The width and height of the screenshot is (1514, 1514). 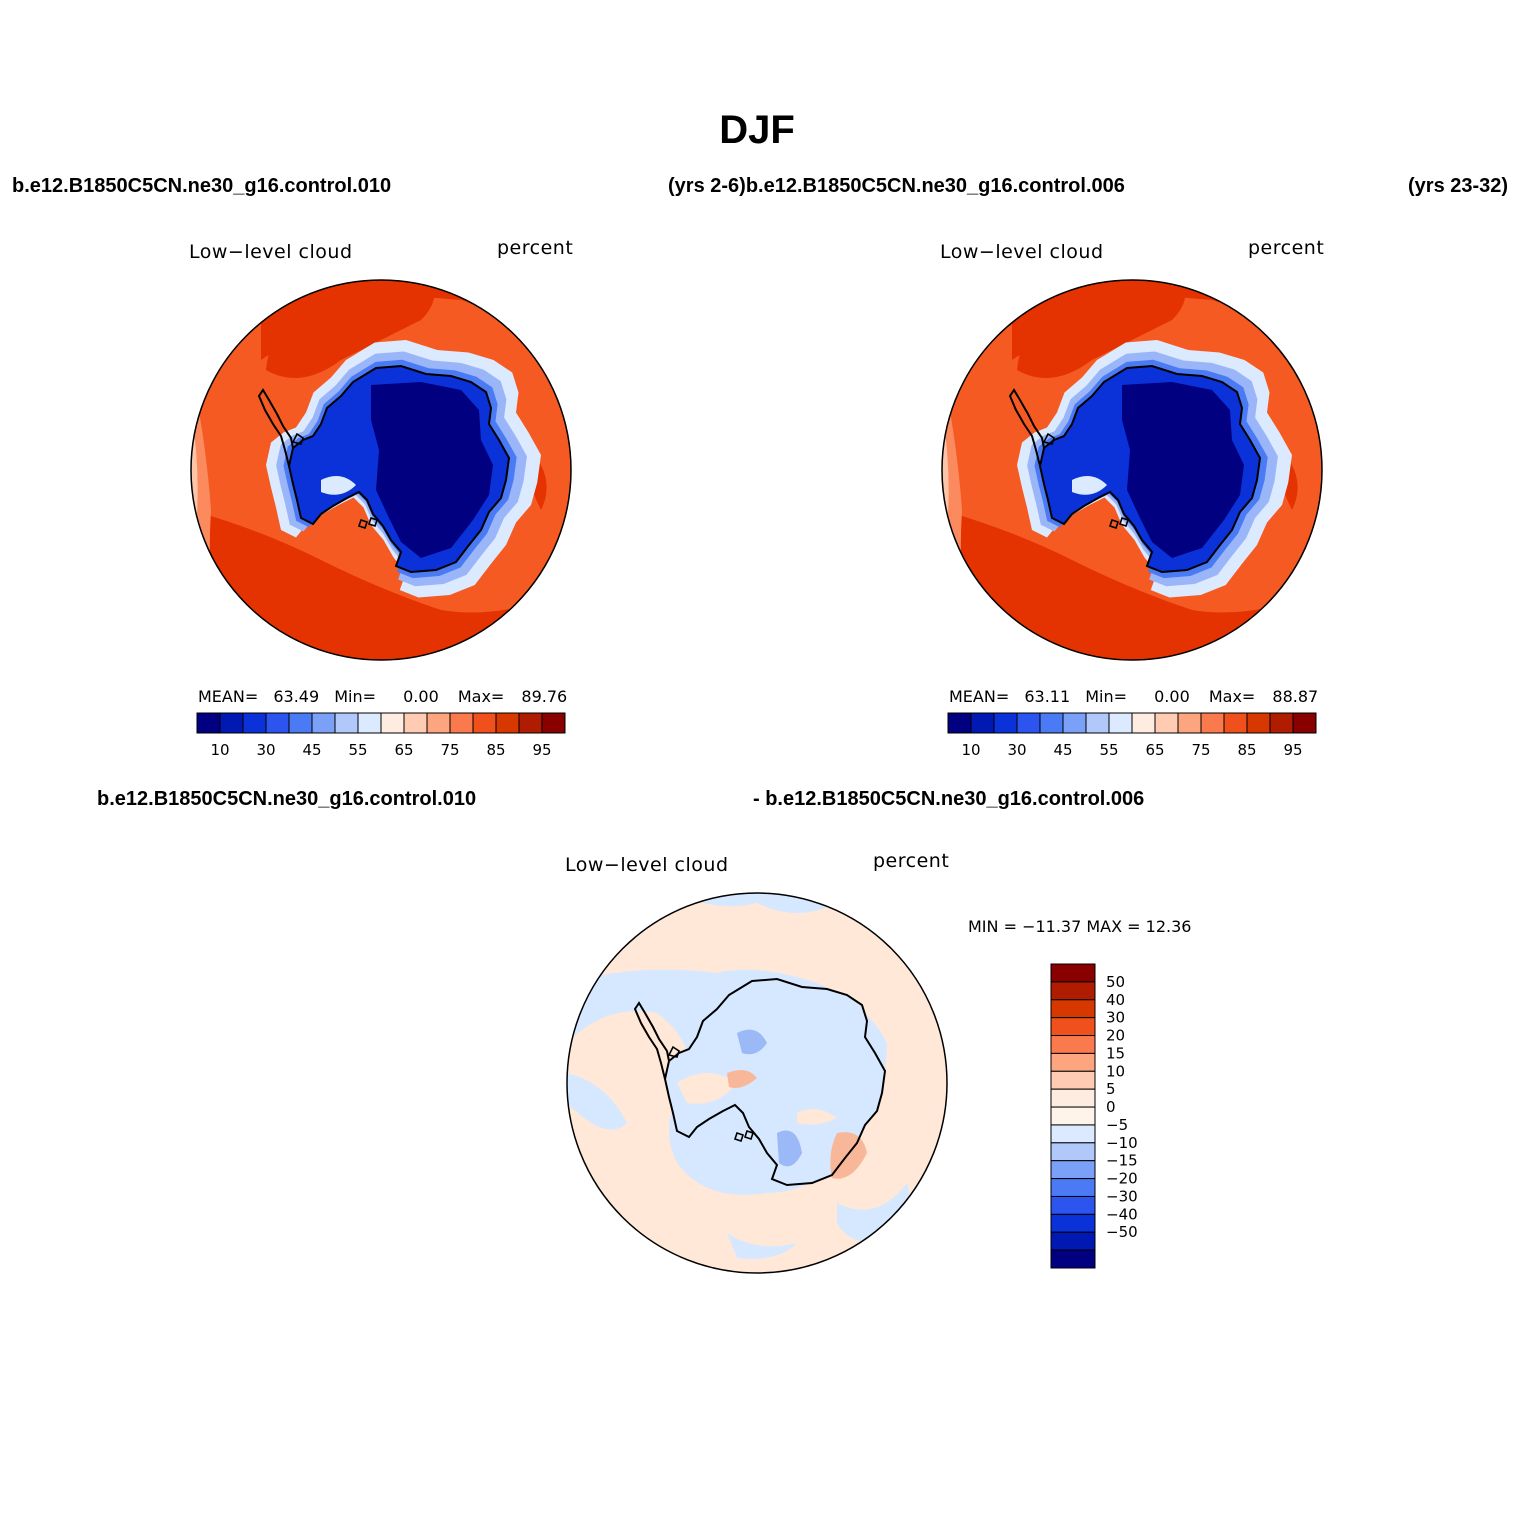 What do you see at coordinates (1022, 252) in the screenshot?
I see `panel2-variable-label: Low−level cloud` at bounding box center [1022, 252].